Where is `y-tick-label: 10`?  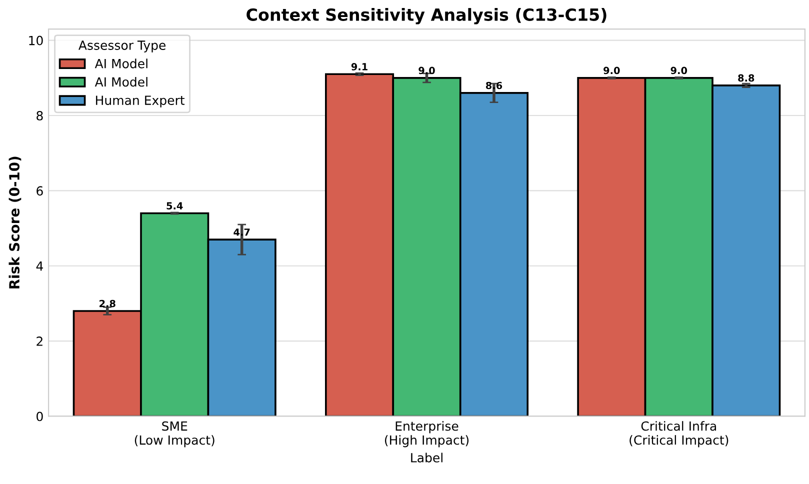
y-tick-label: 10 is located at coordinates (36, 41).